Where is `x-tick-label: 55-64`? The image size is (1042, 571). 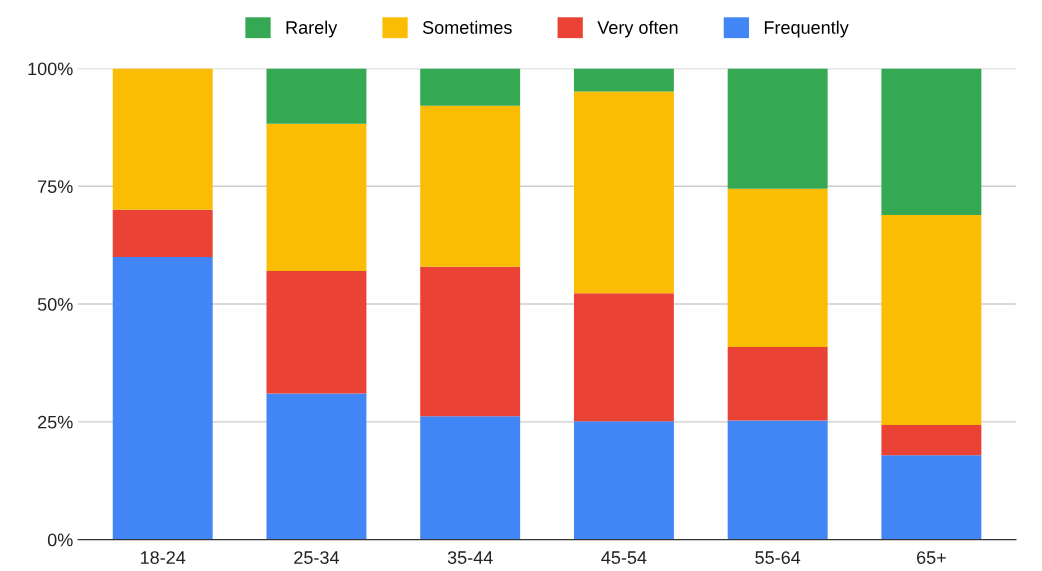
x-tick-label: 55-64 is located at coordinates (778, 557).